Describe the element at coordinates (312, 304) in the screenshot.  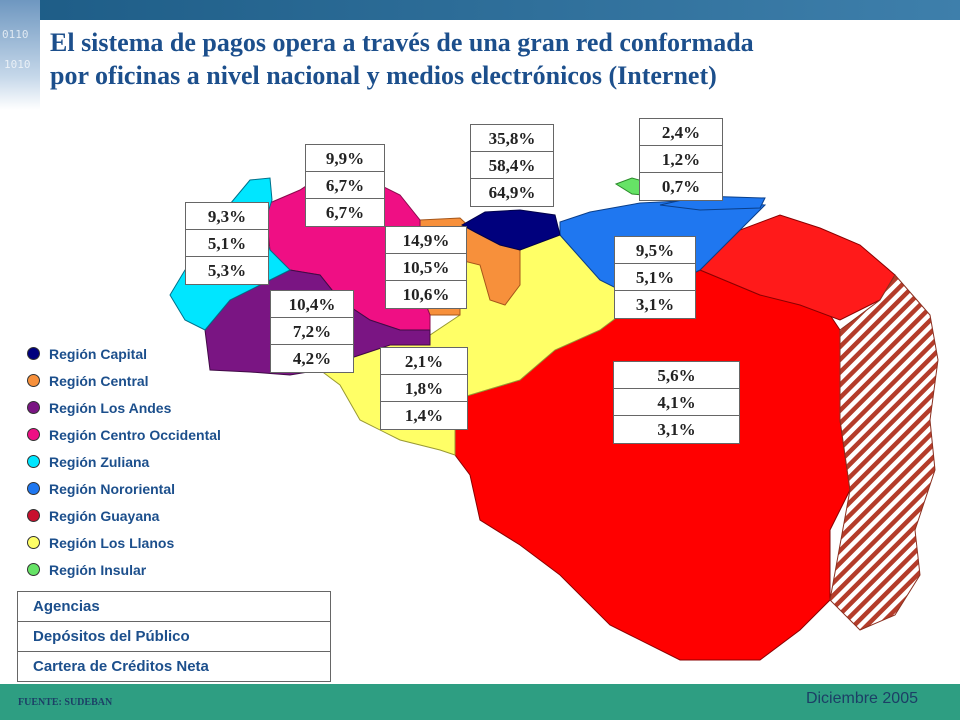
I see `agencias-value: 10,4%` at that location.